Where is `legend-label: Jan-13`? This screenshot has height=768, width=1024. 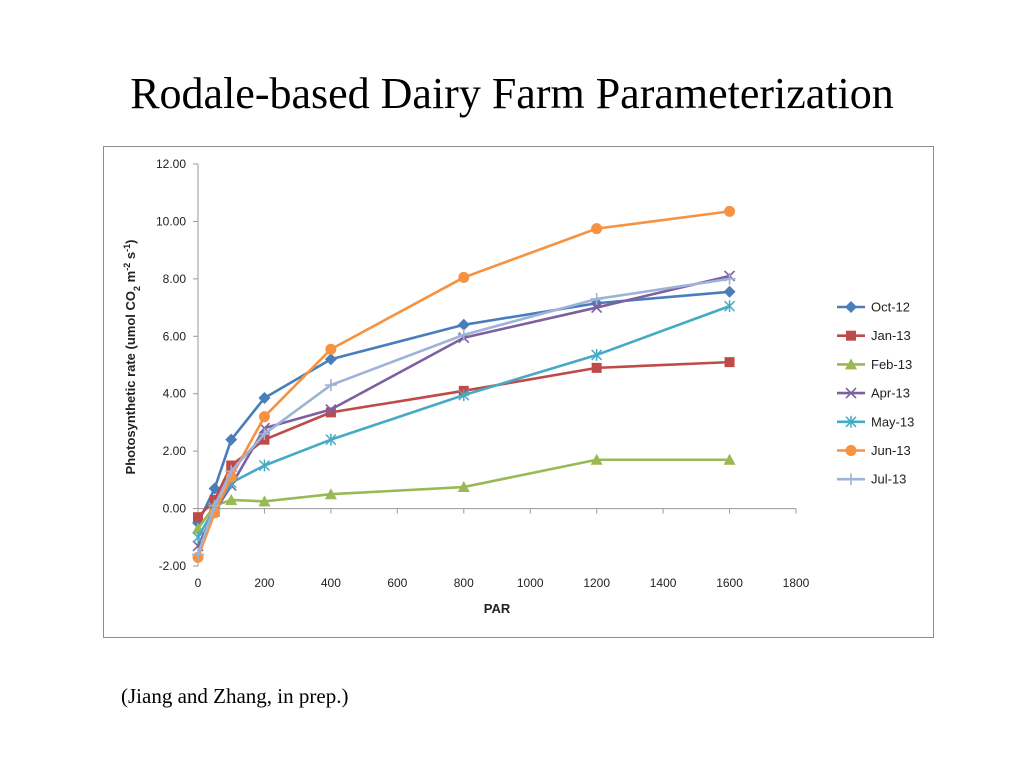
legend-label: Jan-13 is located at coordinates (891, 335).